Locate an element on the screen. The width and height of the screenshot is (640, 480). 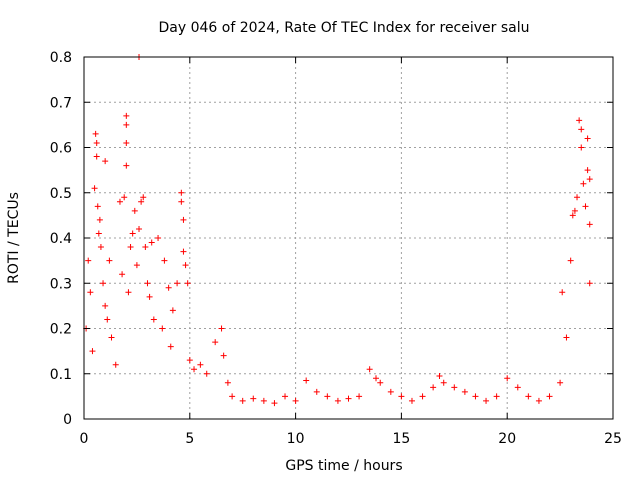
y-tick-label: 0 is located at coordinates (67, 420).